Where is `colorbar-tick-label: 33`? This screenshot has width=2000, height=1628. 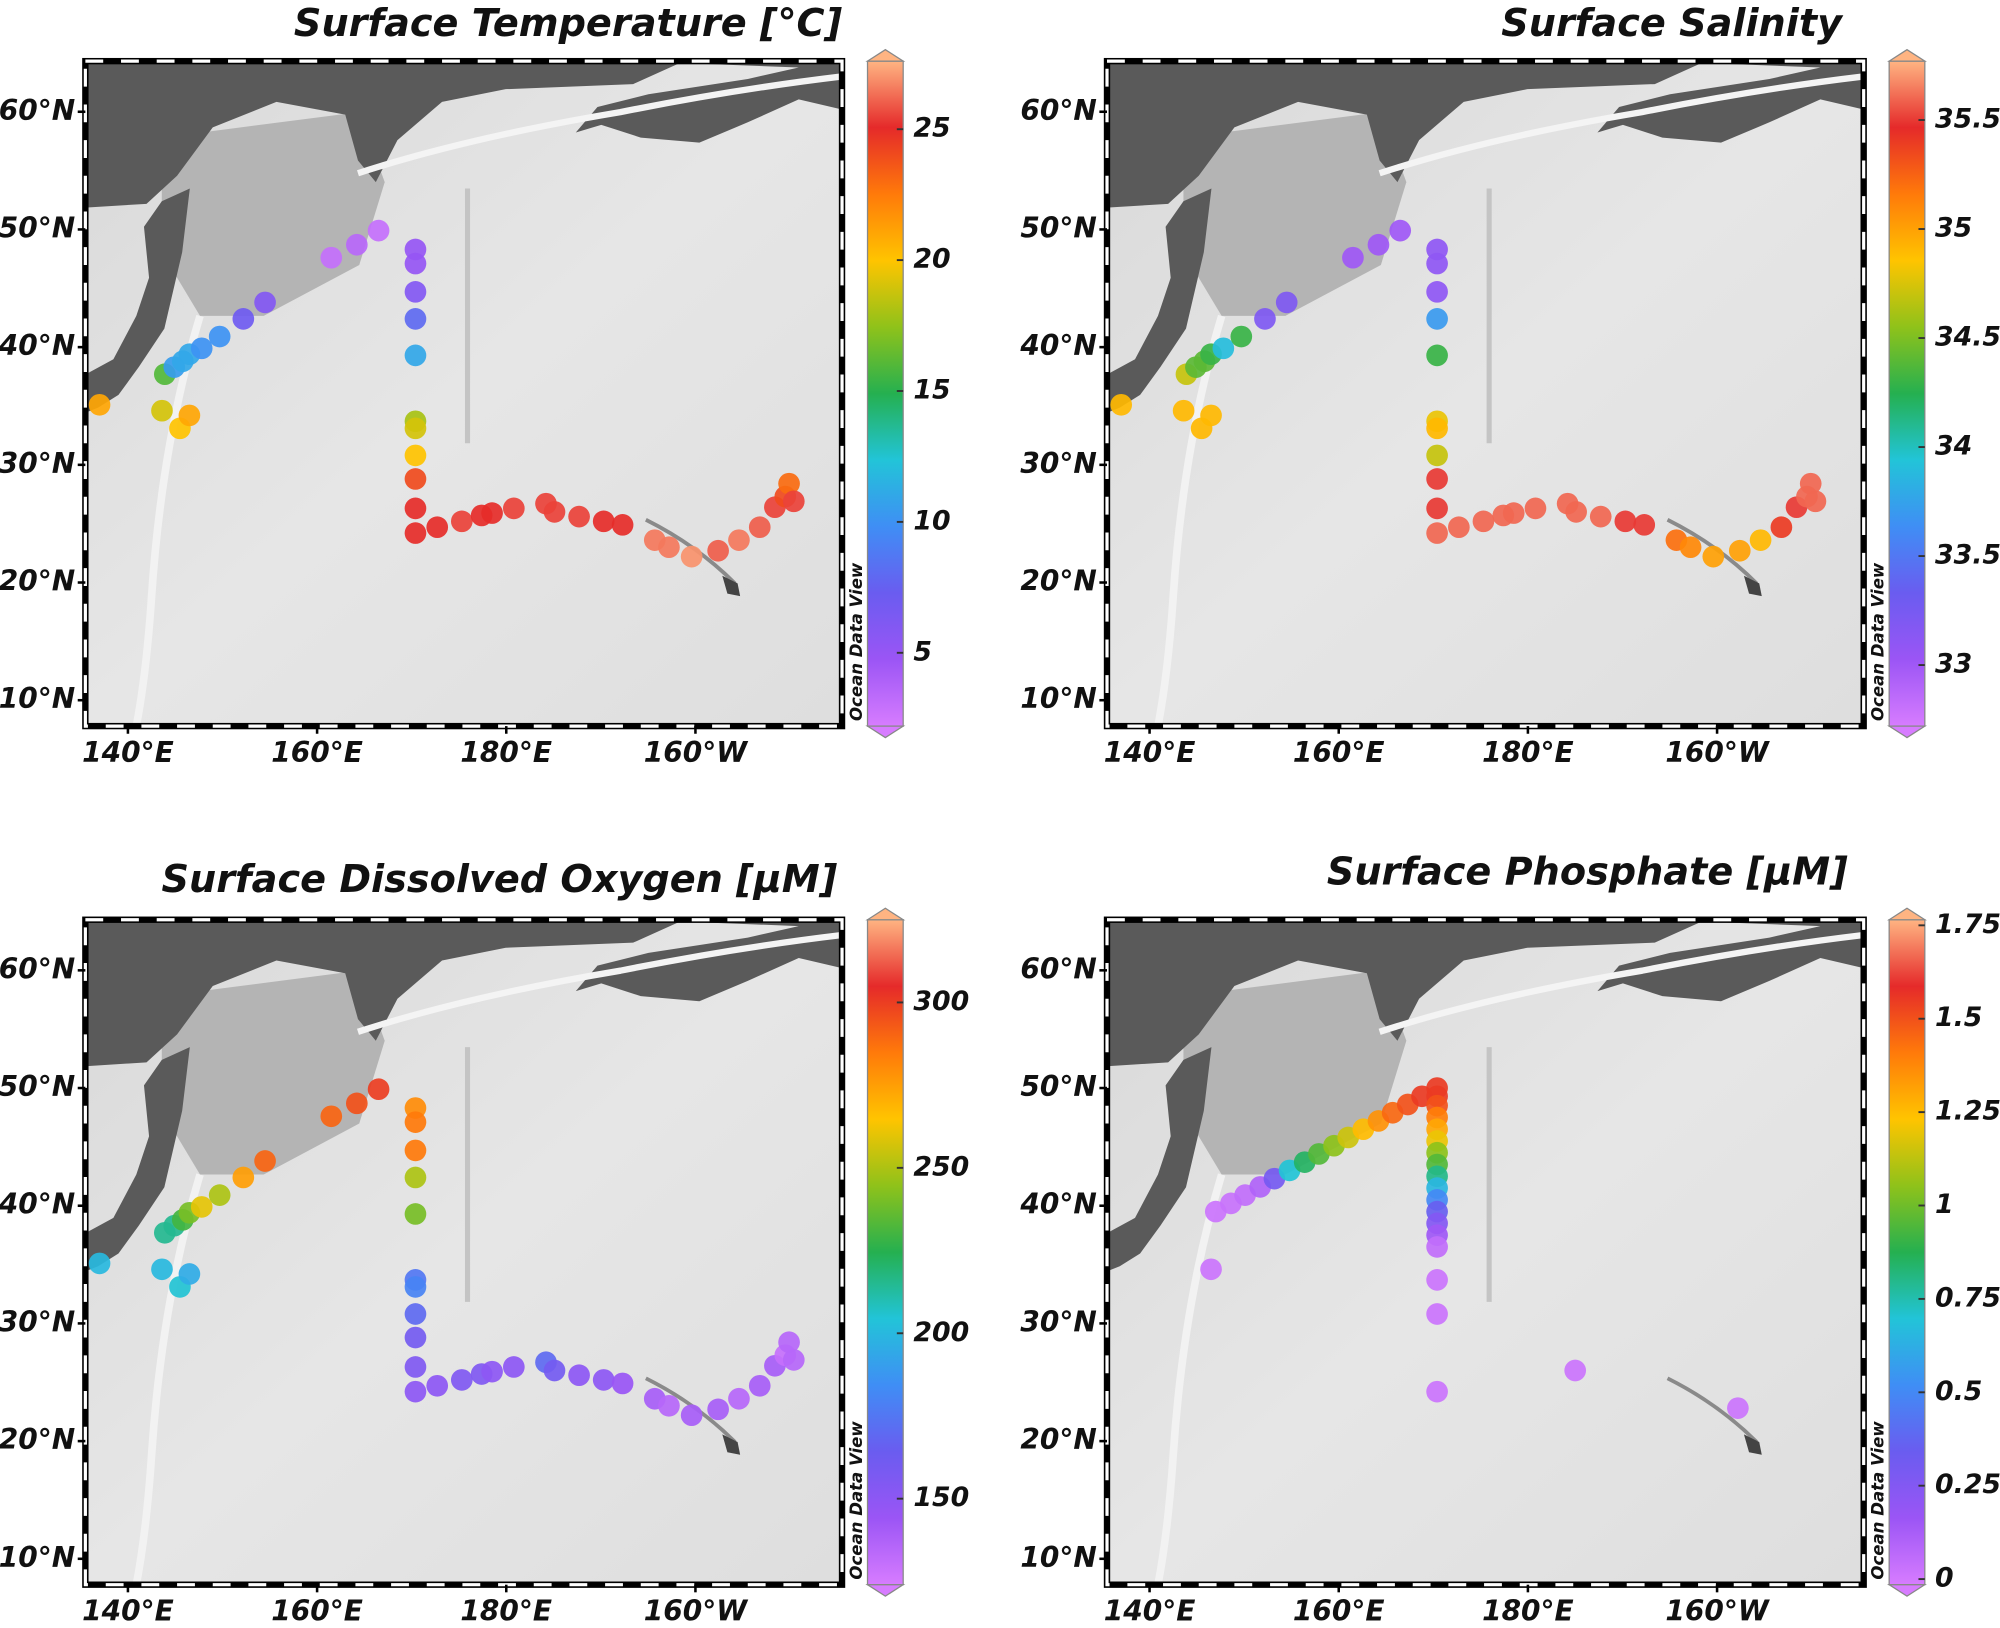
colorbar-tick-label: 33 is located at coordinates (1953, 664).